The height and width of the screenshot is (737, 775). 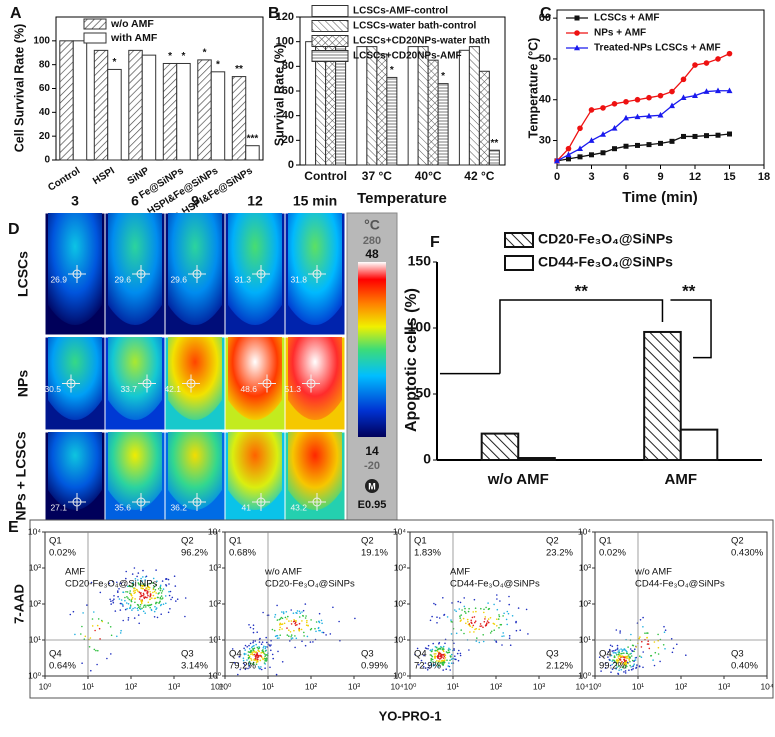 What do you see at coordinates (372, 241) in the screenshot?
I see `colorbar-label: 280` at bounding box center [372, 241].